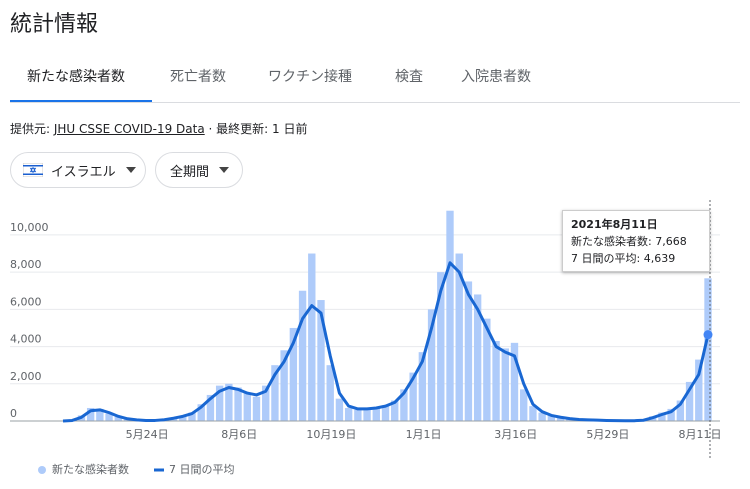 The image size is (750, 489). What do you see at coordinates (33, 170) in the screenshot?
I see `flag` at bounding box center [33, 170].